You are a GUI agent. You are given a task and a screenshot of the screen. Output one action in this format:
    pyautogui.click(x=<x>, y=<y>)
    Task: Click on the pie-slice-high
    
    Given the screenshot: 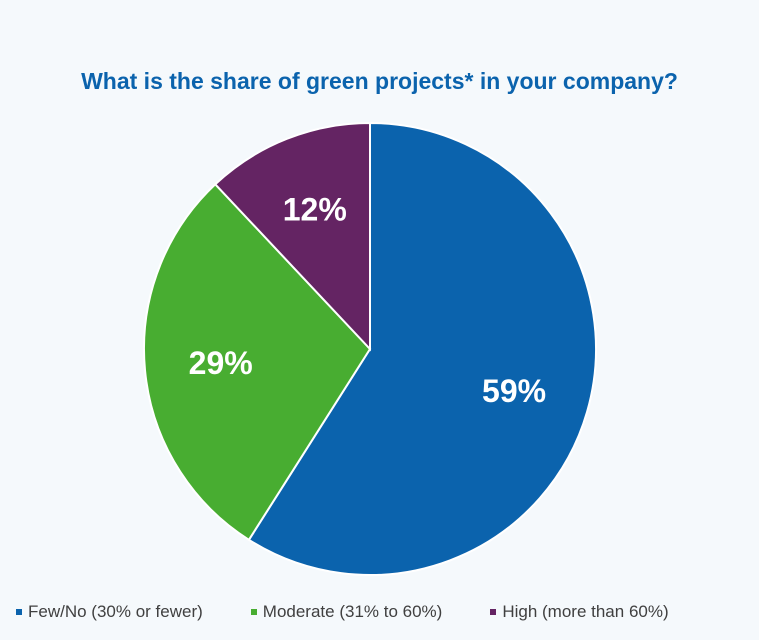 What is the action you would take?
    pyautogui.click(x=292, y=236)
    